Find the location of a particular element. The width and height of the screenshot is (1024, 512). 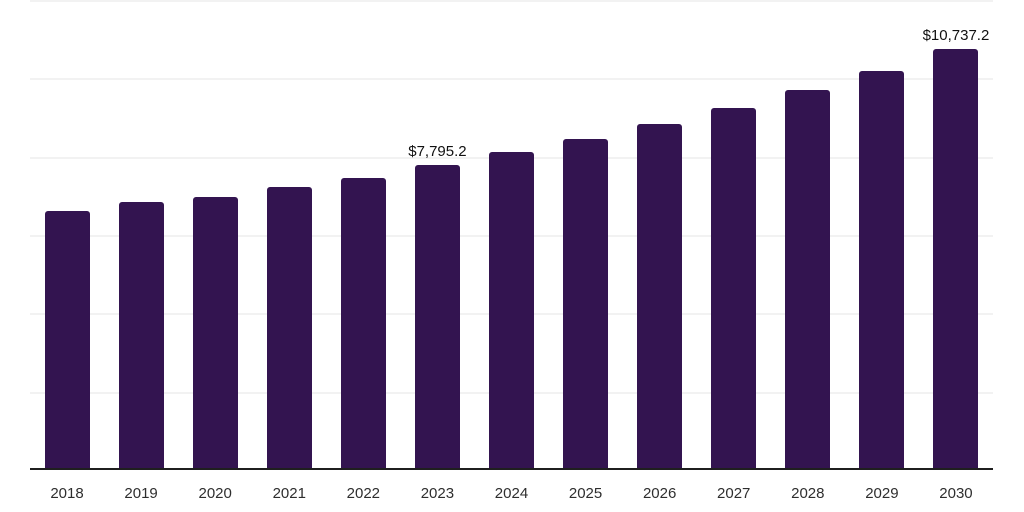

data-label-2023: $7,795.2 is located at coordinates (437, 151).